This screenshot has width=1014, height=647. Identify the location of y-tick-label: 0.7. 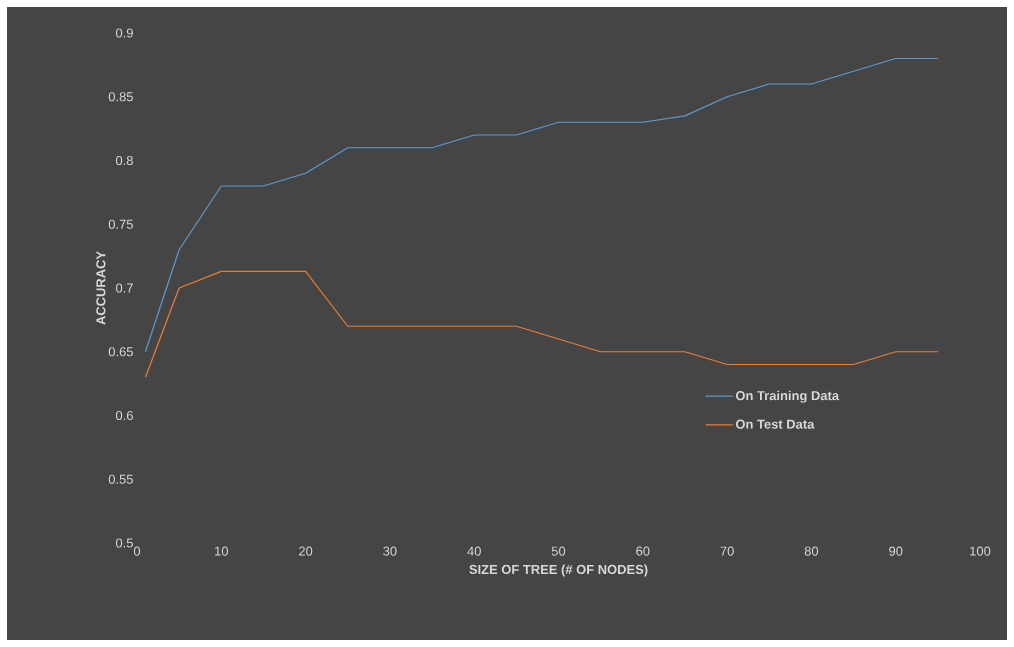
(124, 288).